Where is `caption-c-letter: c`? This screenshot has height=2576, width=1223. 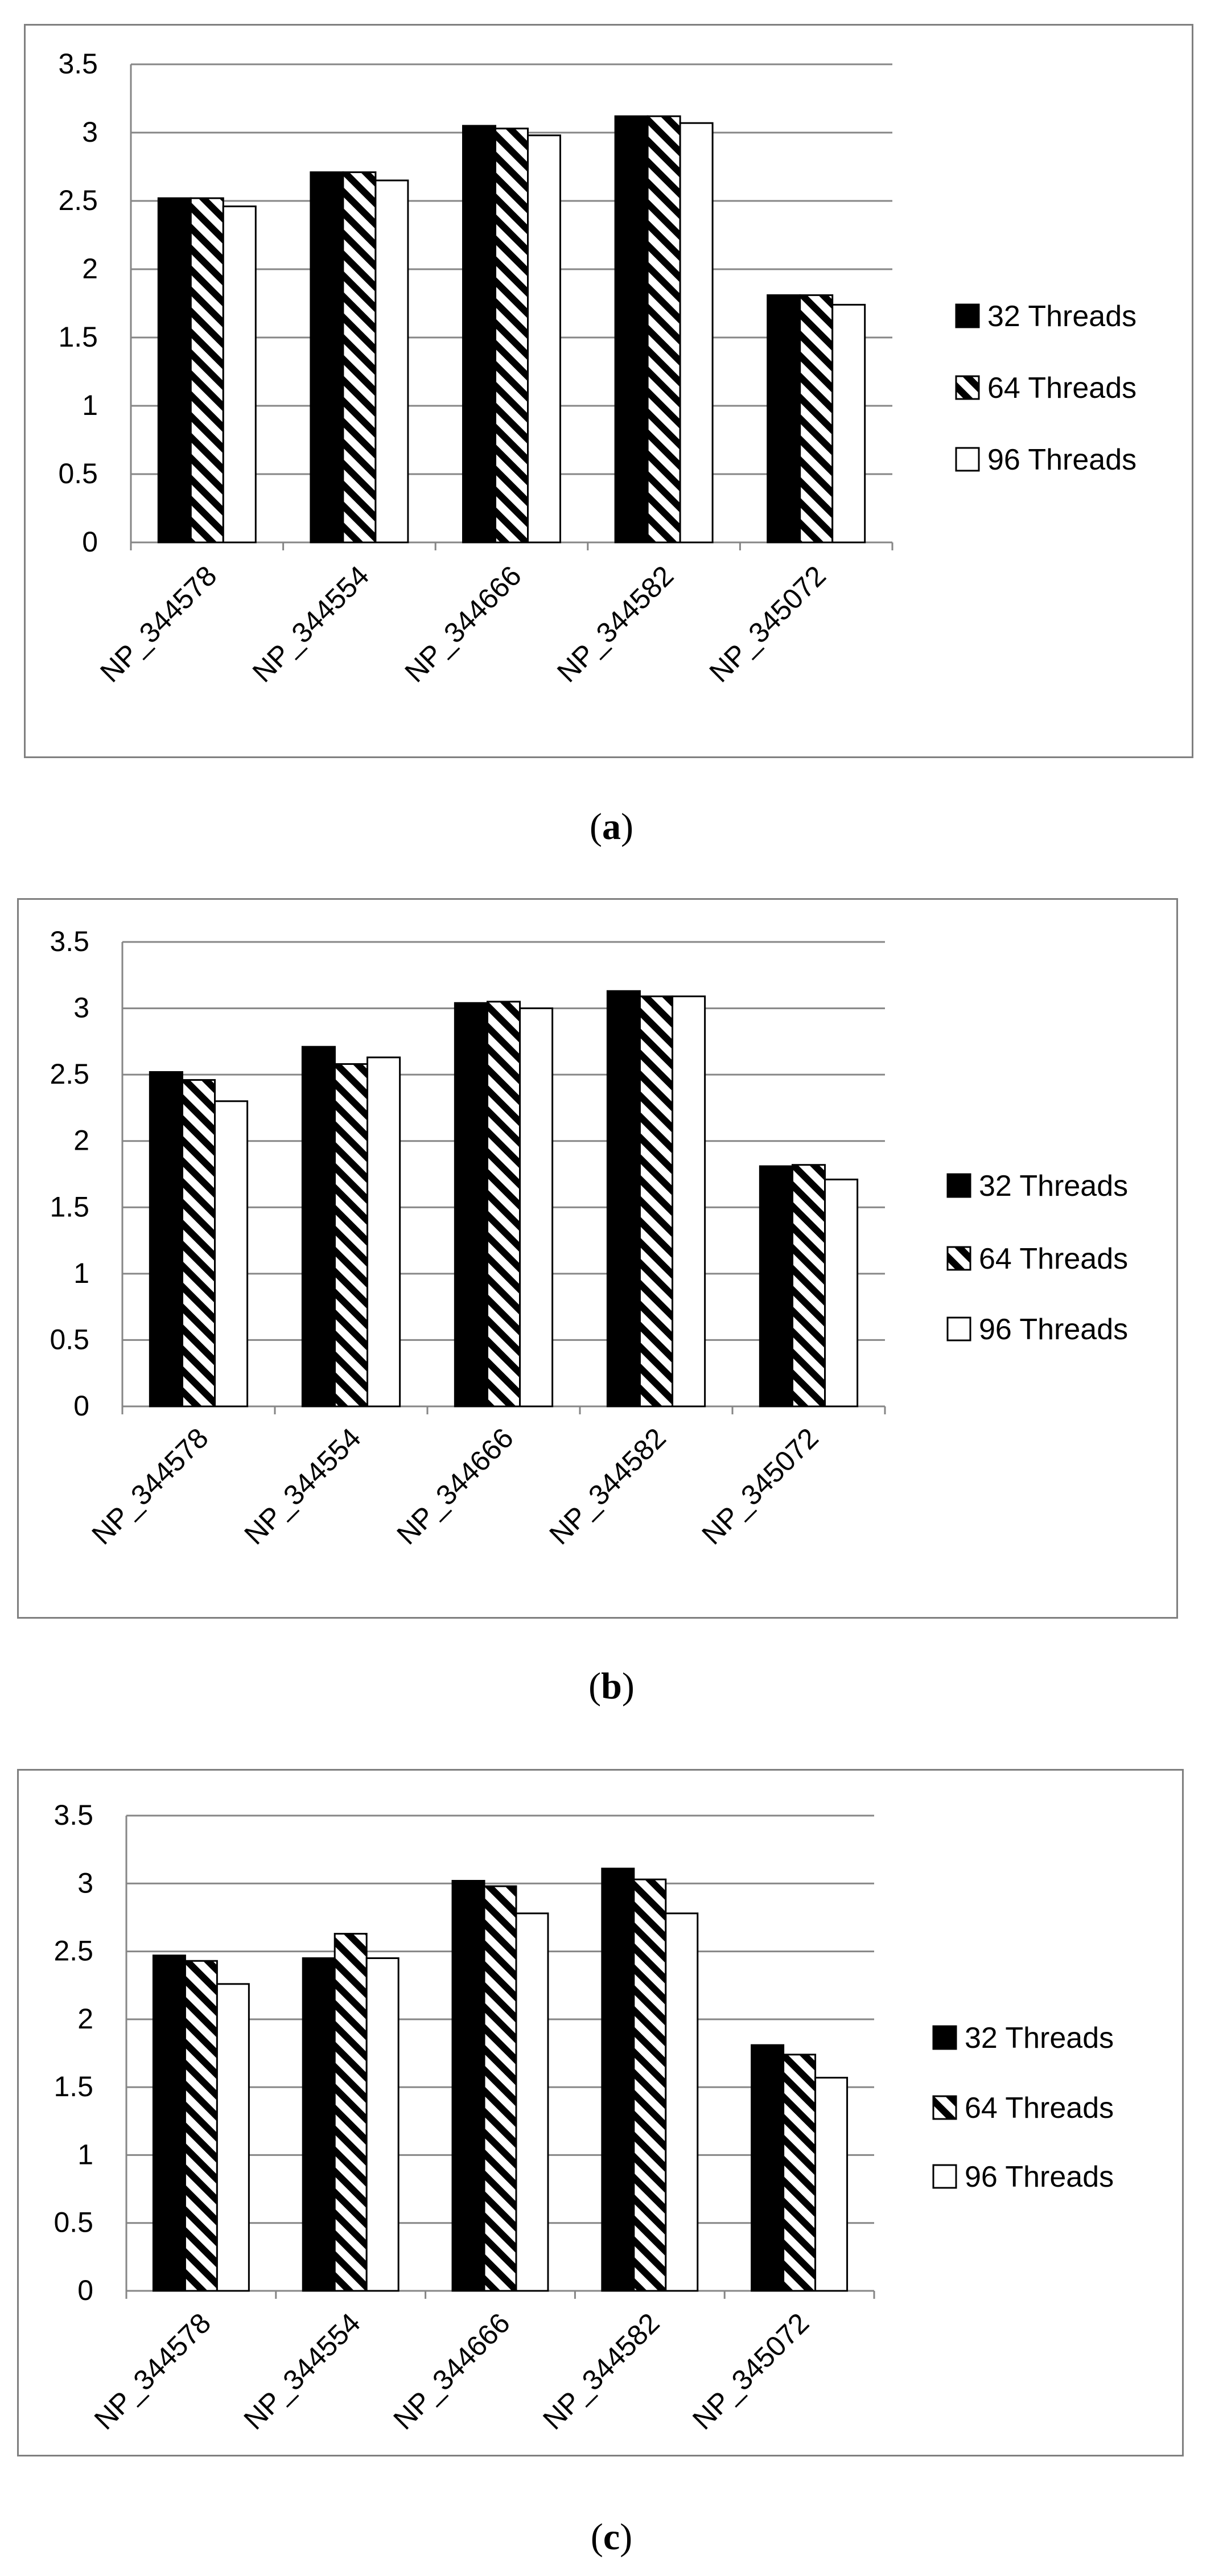 caption-c-letter: c is located at coordinates (611, 2537).